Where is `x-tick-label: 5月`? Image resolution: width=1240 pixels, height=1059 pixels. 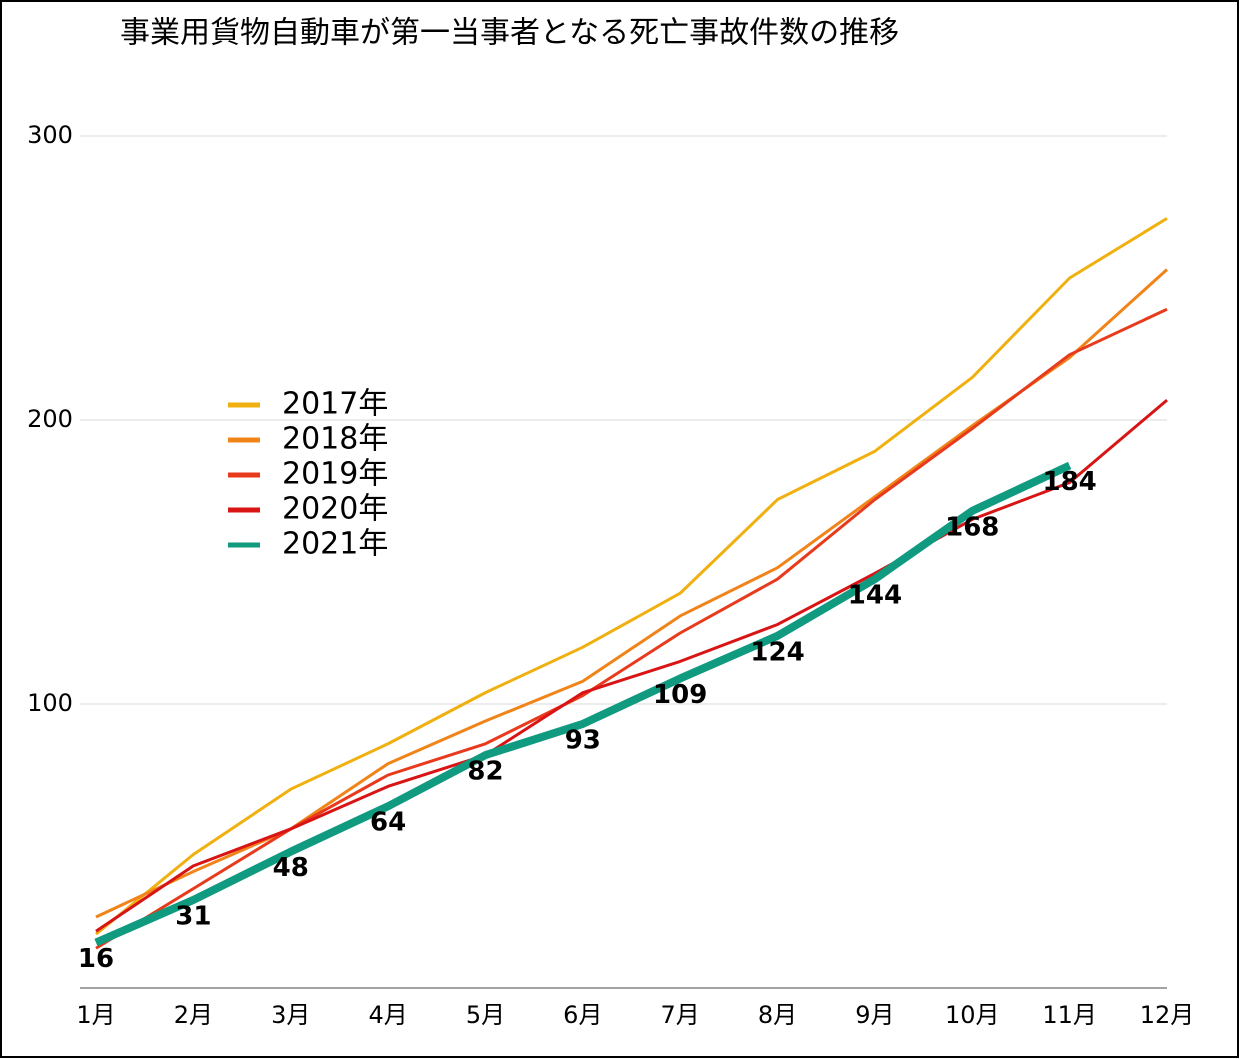
x-tick-label: 5月 is located at coordinates (485, 1015).